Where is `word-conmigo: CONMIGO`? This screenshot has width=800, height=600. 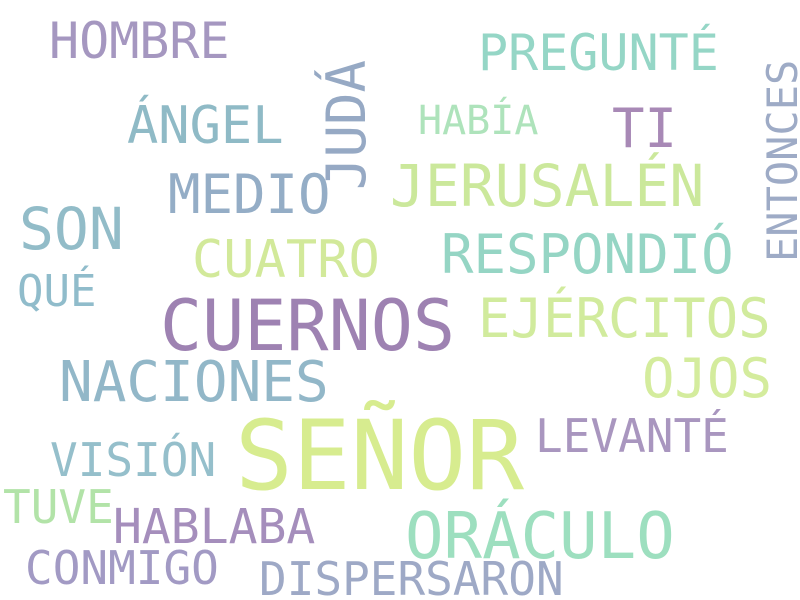
word-conmigo: CONMIGO is located at coordinates (122, 568).